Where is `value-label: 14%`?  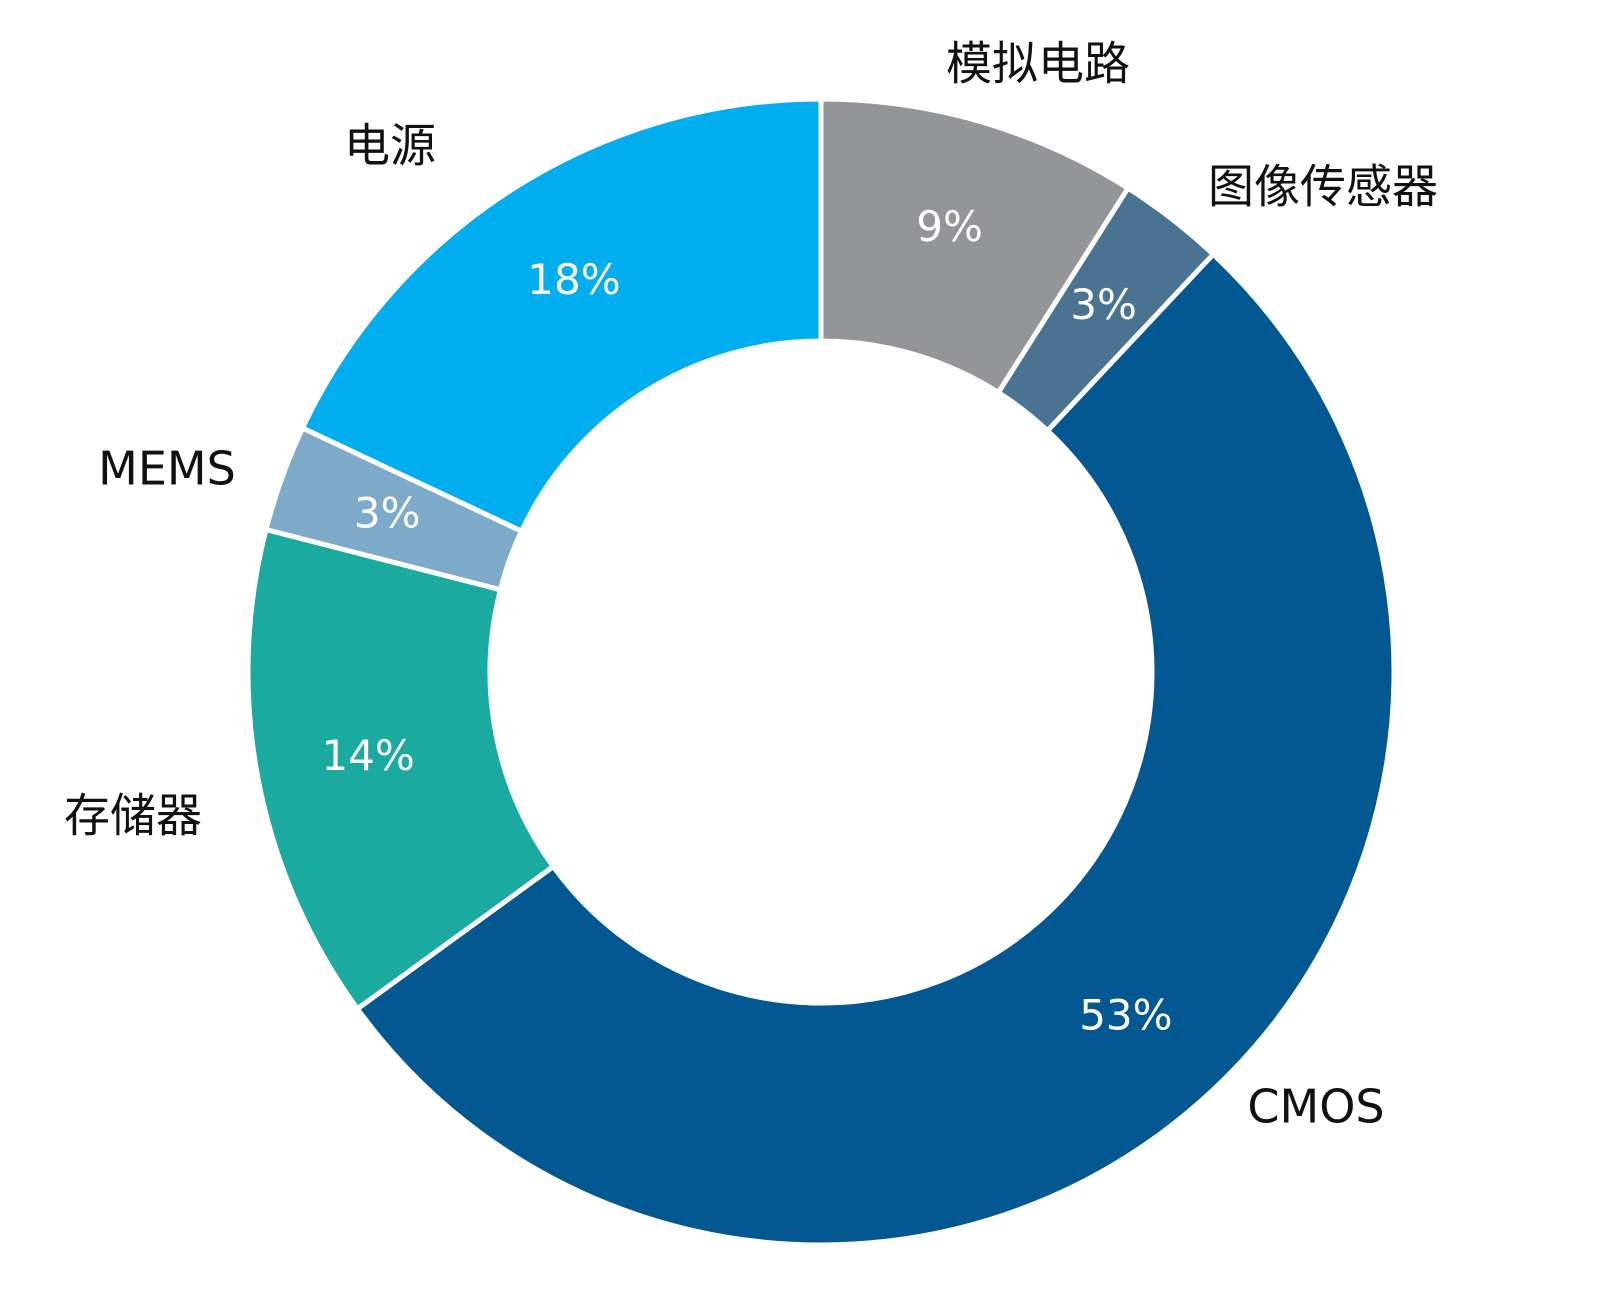
value-label: 14% is located at coordinates (367, 755).